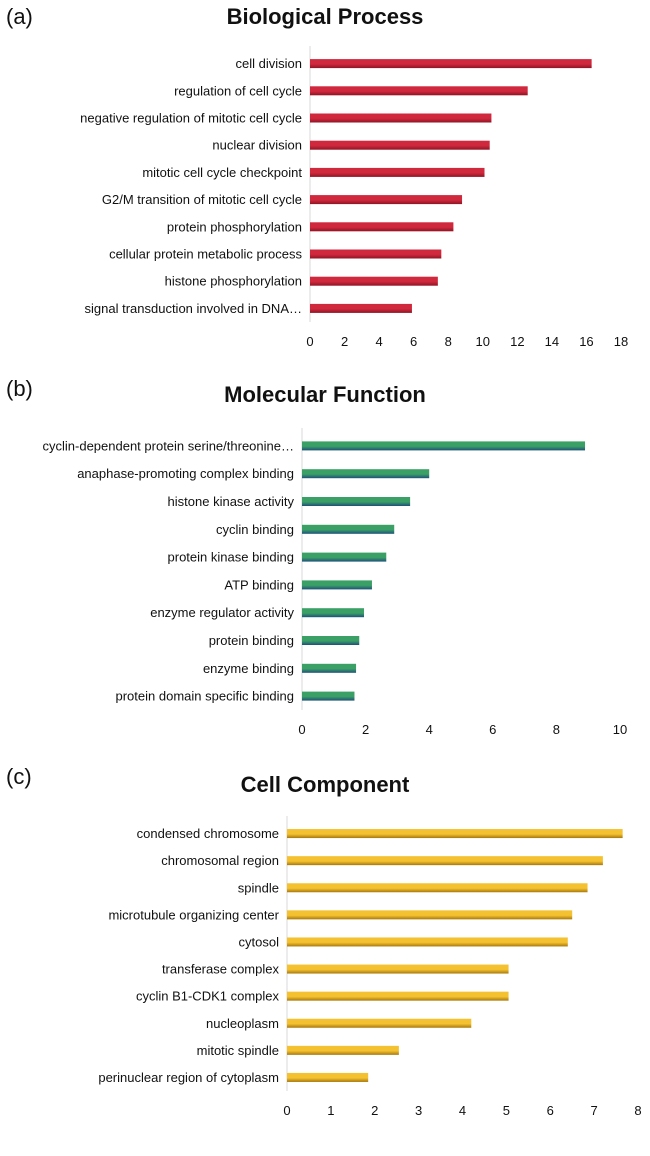  What do you see at coordinates (208, 833) in the screenshot?
I see `category-label: condensed chromosome` at bounding box center [208, 833].